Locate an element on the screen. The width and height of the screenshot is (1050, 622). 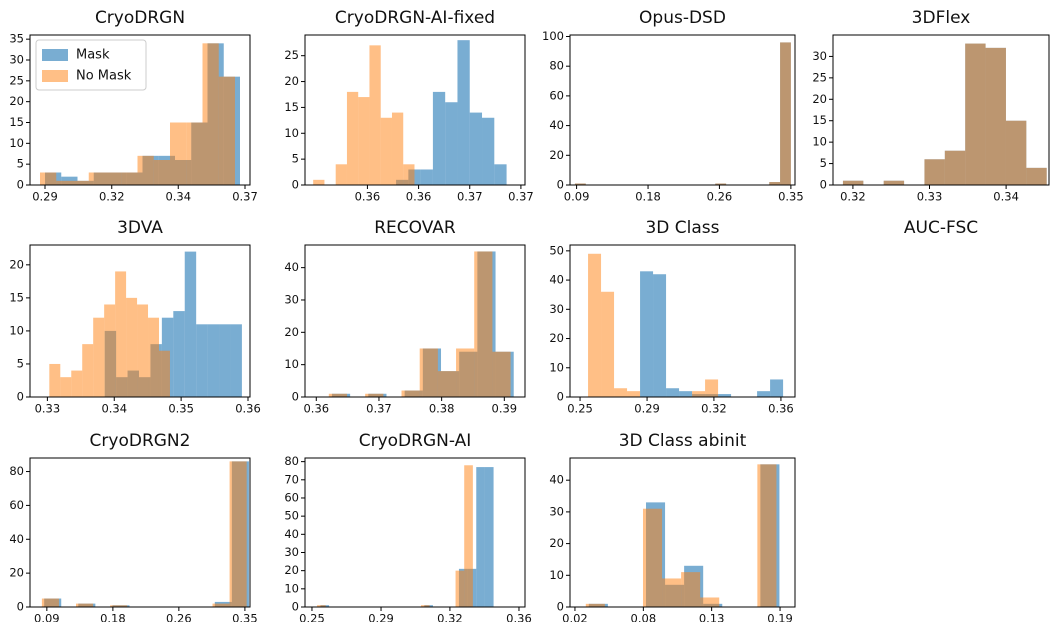
x-tick-label: 0.38 is located at coordinates (442, 409).